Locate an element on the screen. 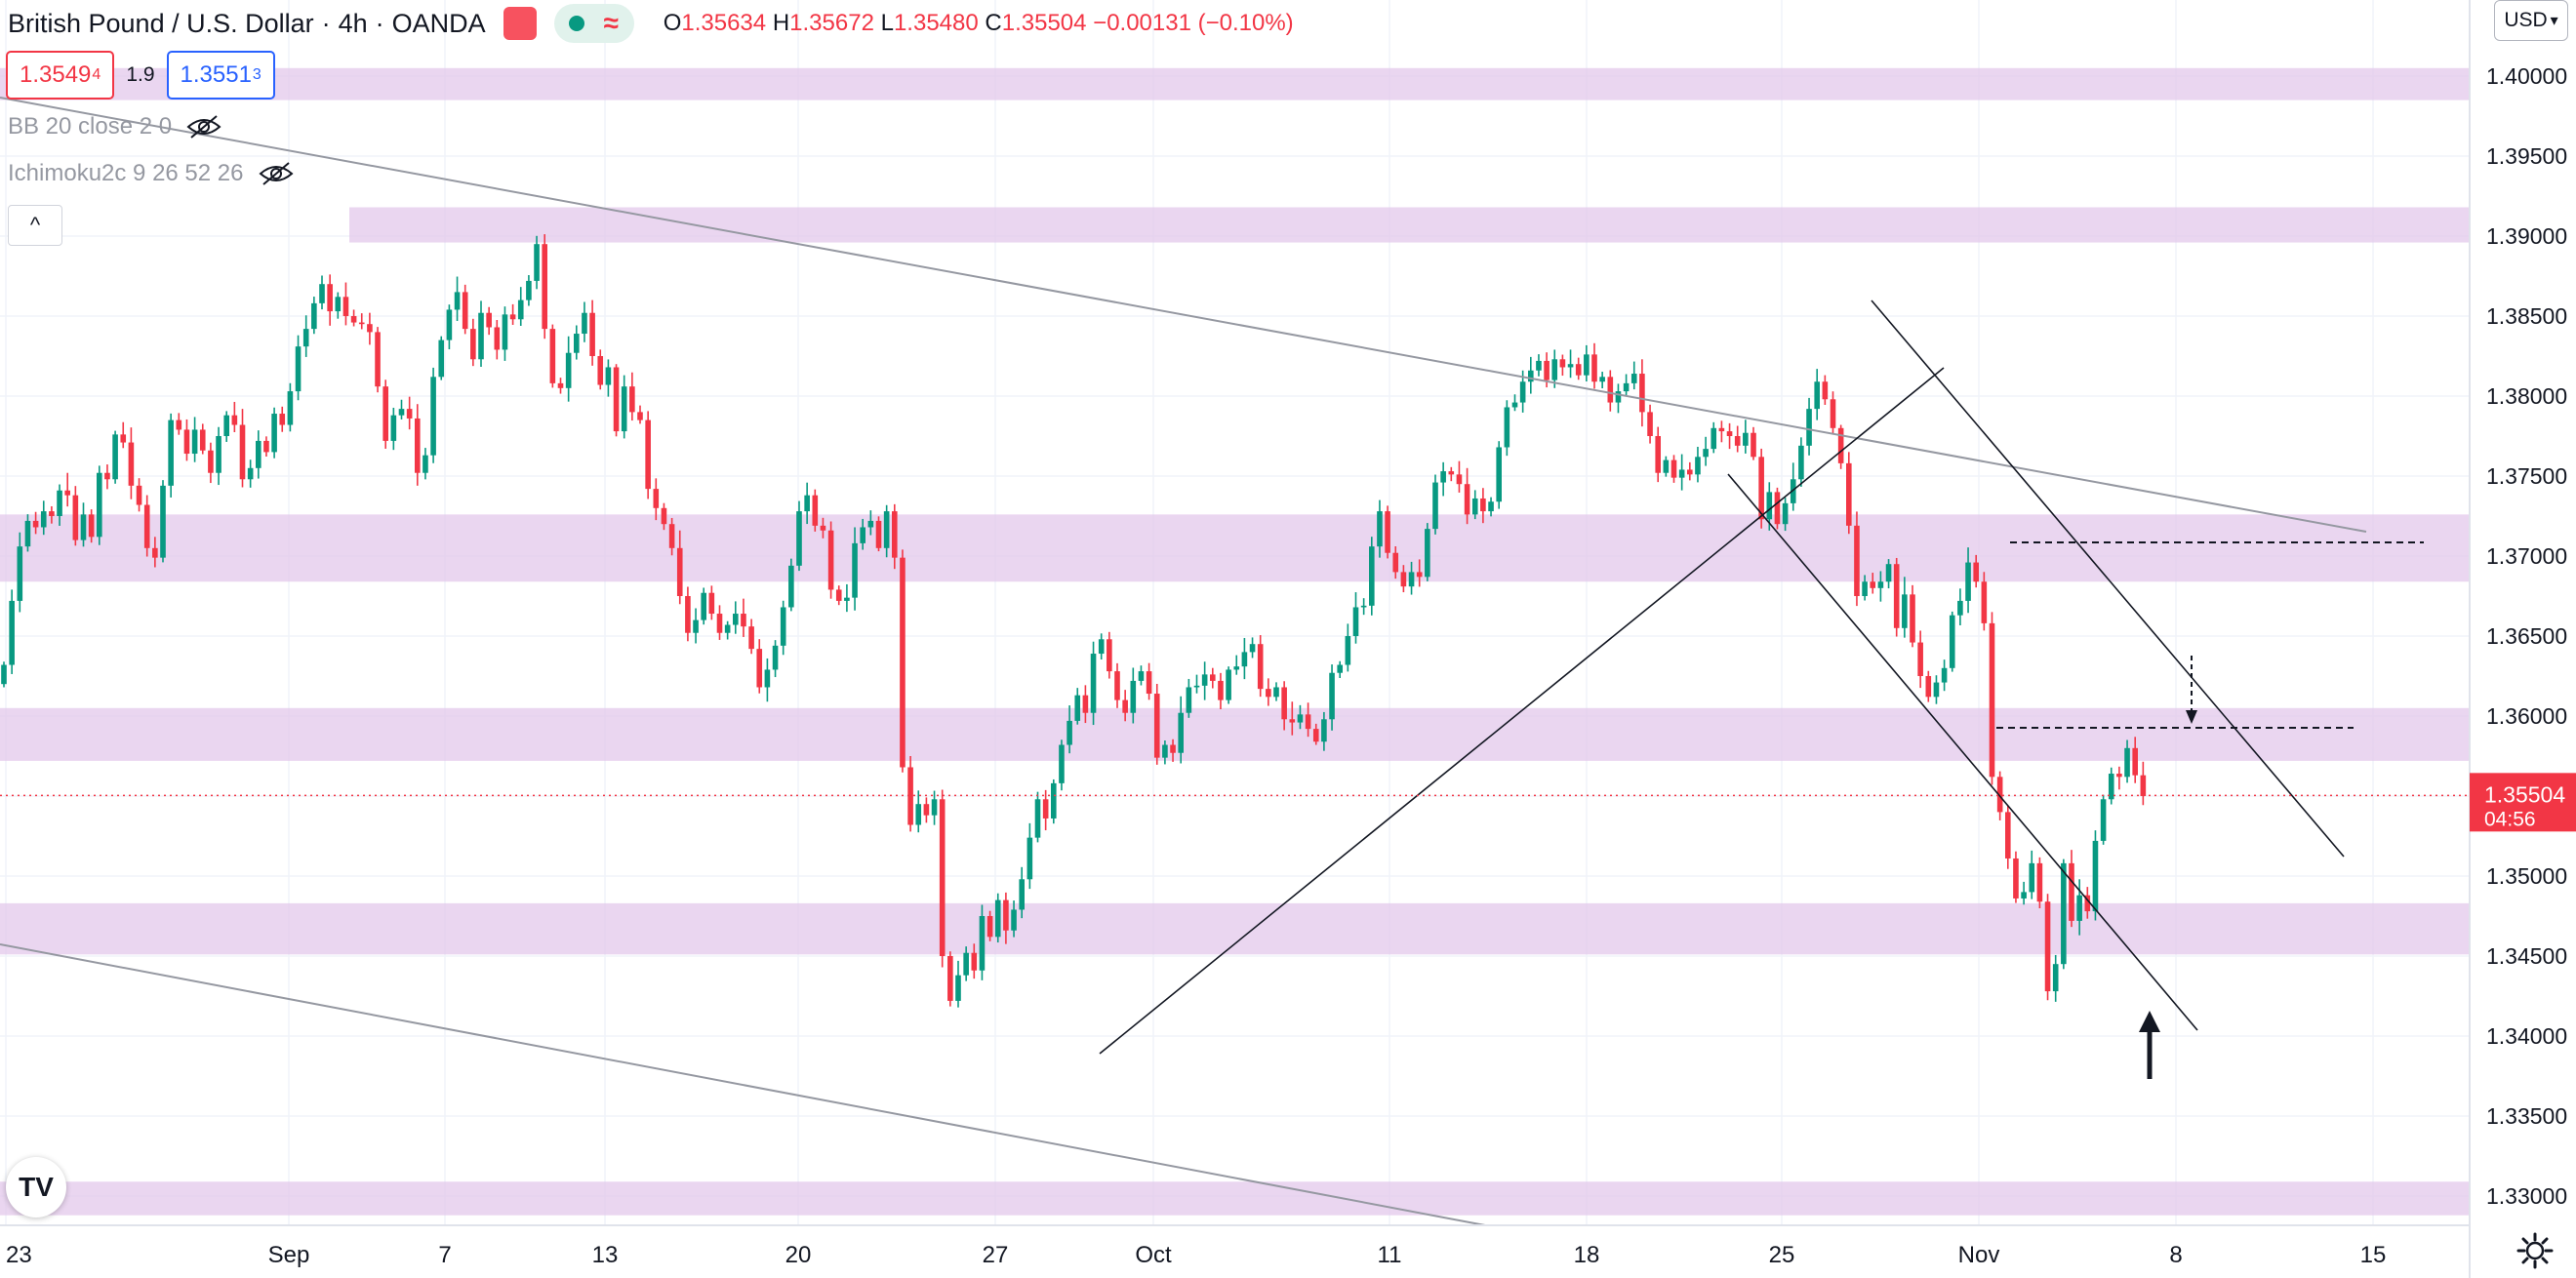 The image size is (2576, 1278). sell-button: 1.3549 4 is located at coordinates (60, 75).